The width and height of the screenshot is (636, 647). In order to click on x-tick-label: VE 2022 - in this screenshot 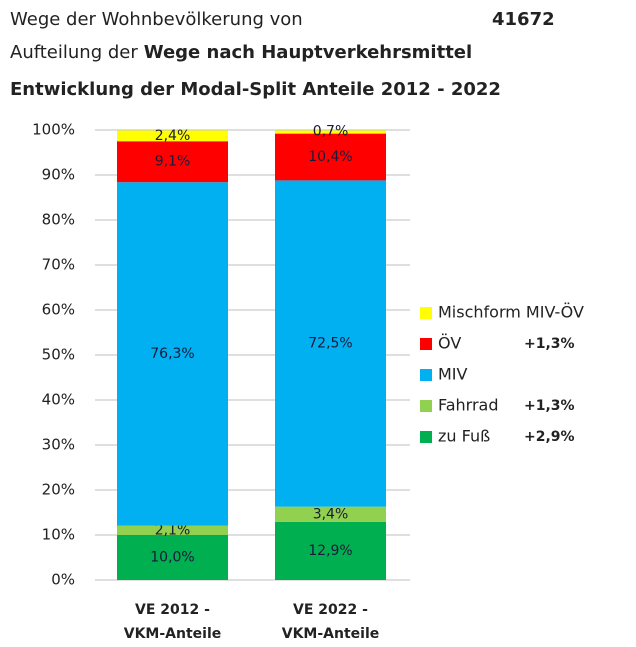, I will do `click(330, 610)`.